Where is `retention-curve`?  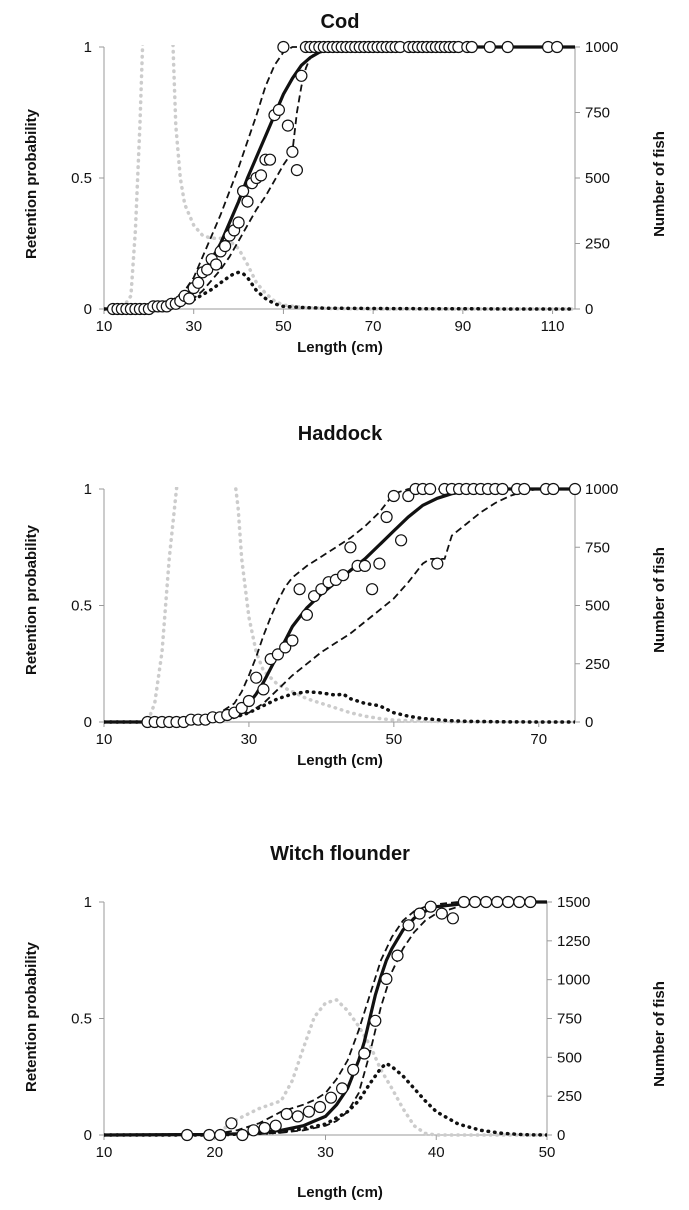
retention-curve is located at coordinates (339, 605).